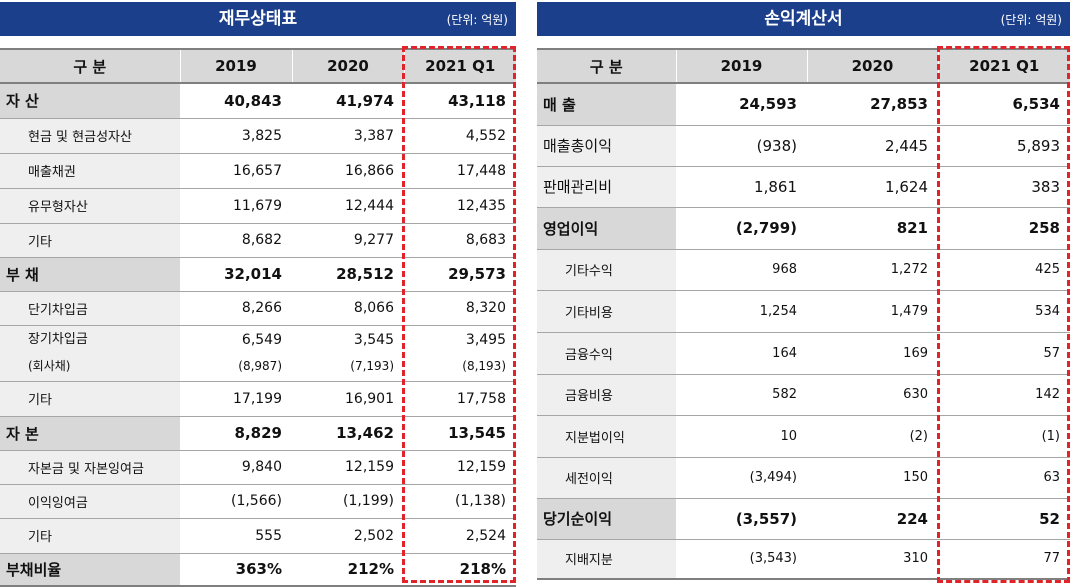  What do you see at coordinates (258, 136) in the screenshot?
I see `table-row: 현금 및 현금성자산 3,825 3,387 4,552` at bounding box center [258, 136].